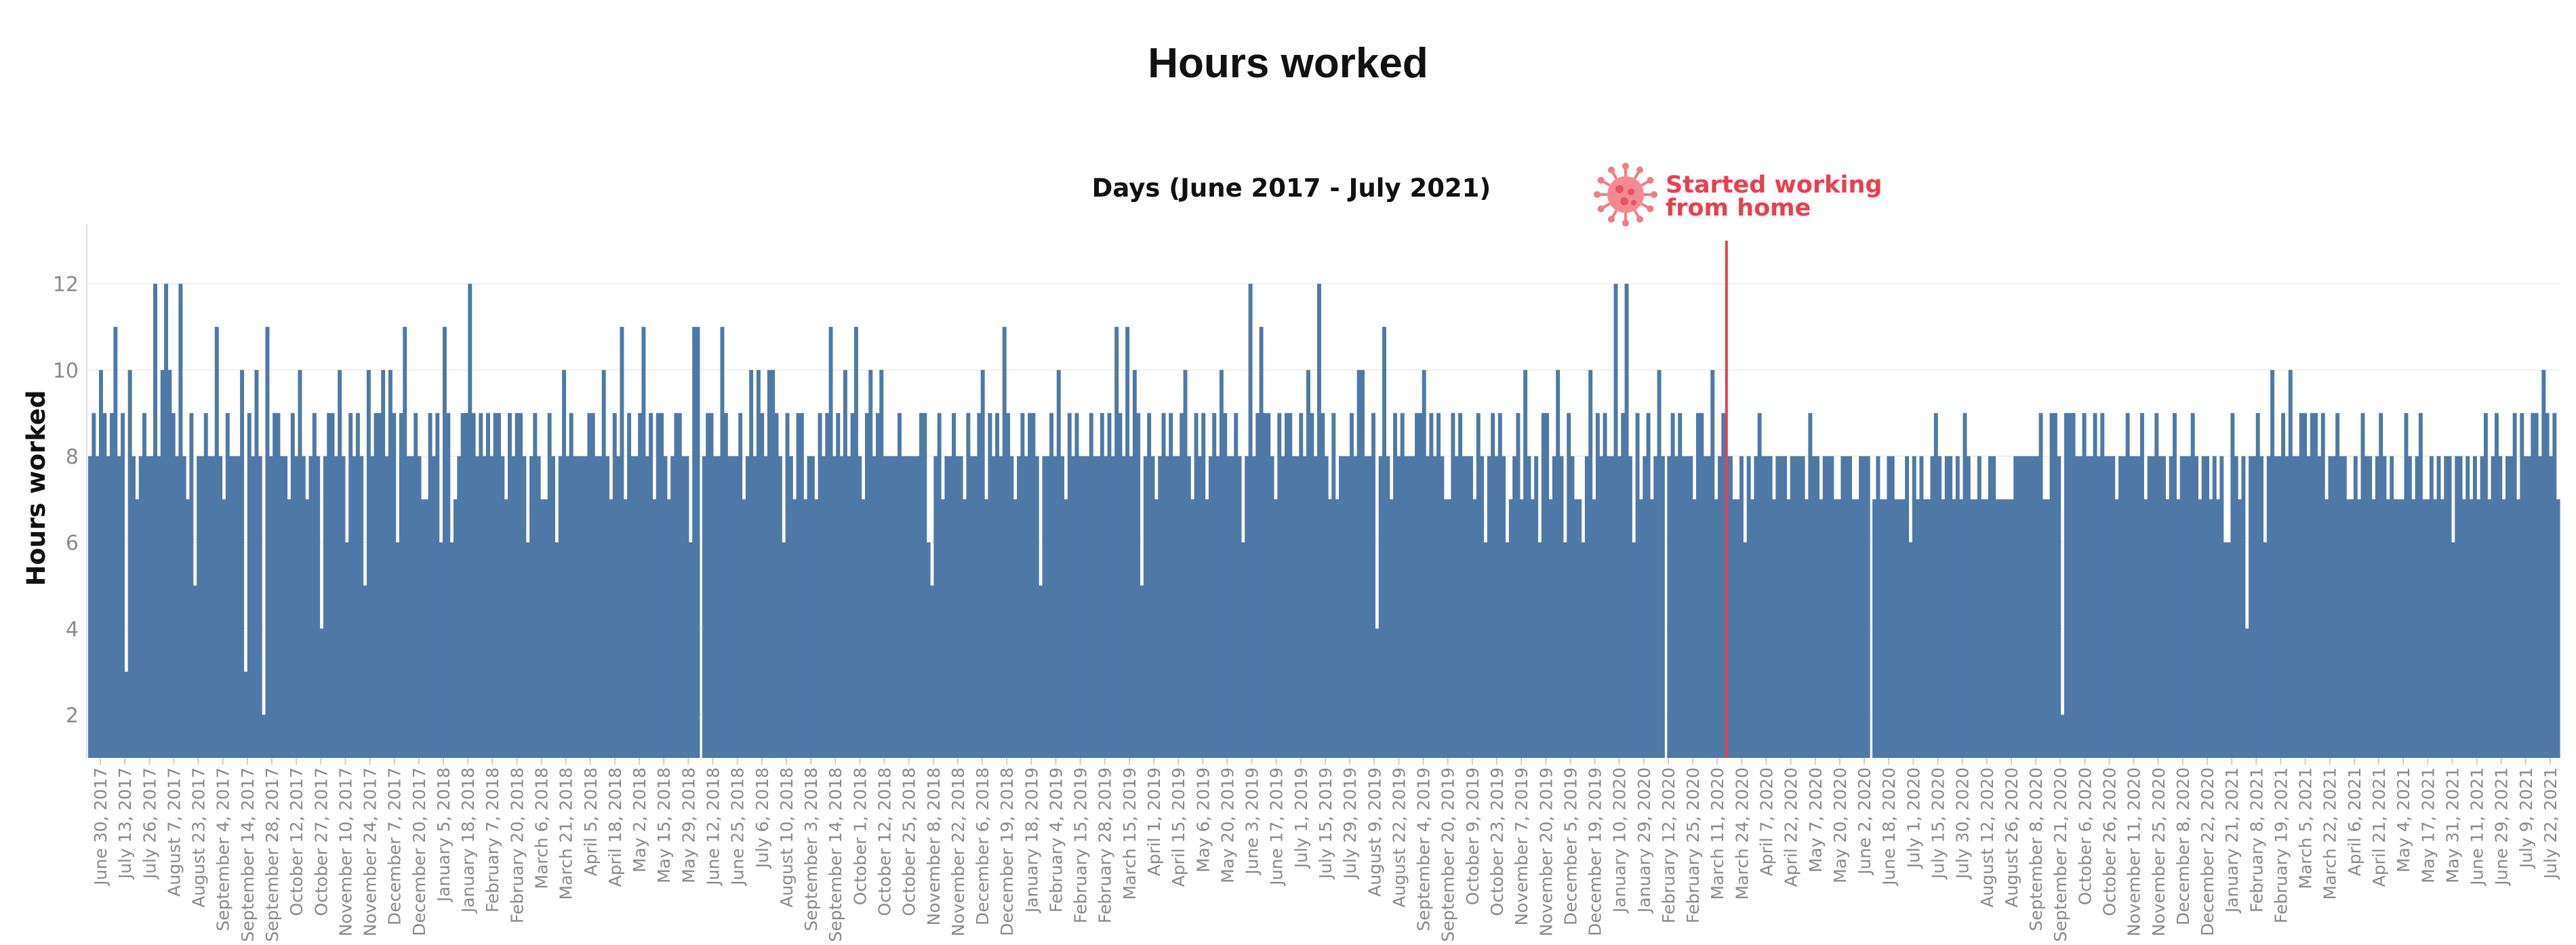  Describe the element at coordinates (934, 846) in the screenshot. I see `x-tick-label: November 8, 2018` at that location.